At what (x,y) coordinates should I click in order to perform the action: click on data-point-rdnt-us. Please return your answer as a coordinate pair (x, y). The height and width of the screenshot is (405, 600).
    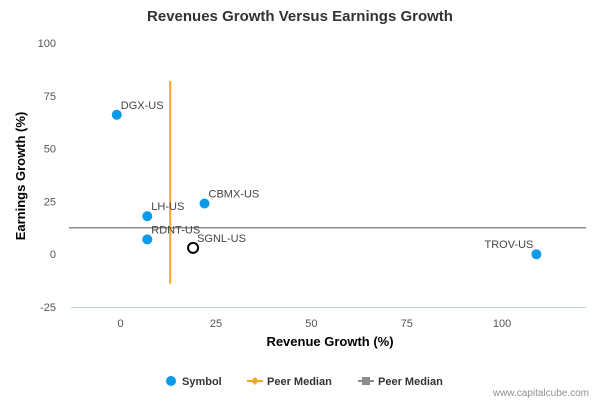
    Looking at the image, I should click on (147, 239).